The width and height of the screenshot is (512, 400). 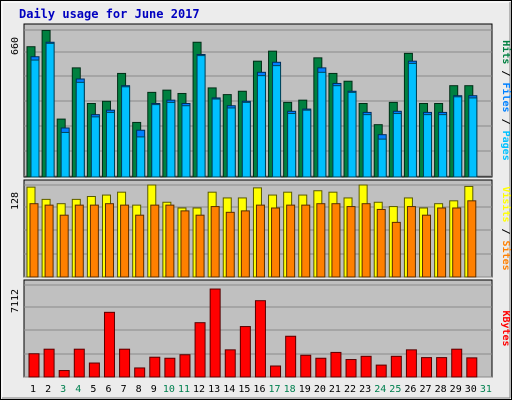 I want to click on x-tick-label-day-9: 9, so click(x=154, y=389).